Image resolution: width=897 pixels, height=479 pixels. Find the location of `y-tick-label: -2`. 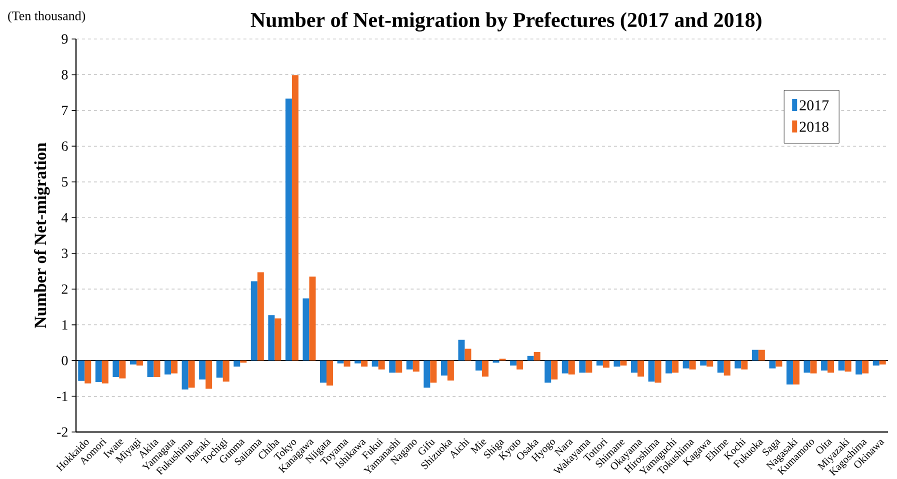

y-tick-label: -2 is located at coordinates (62, 432).